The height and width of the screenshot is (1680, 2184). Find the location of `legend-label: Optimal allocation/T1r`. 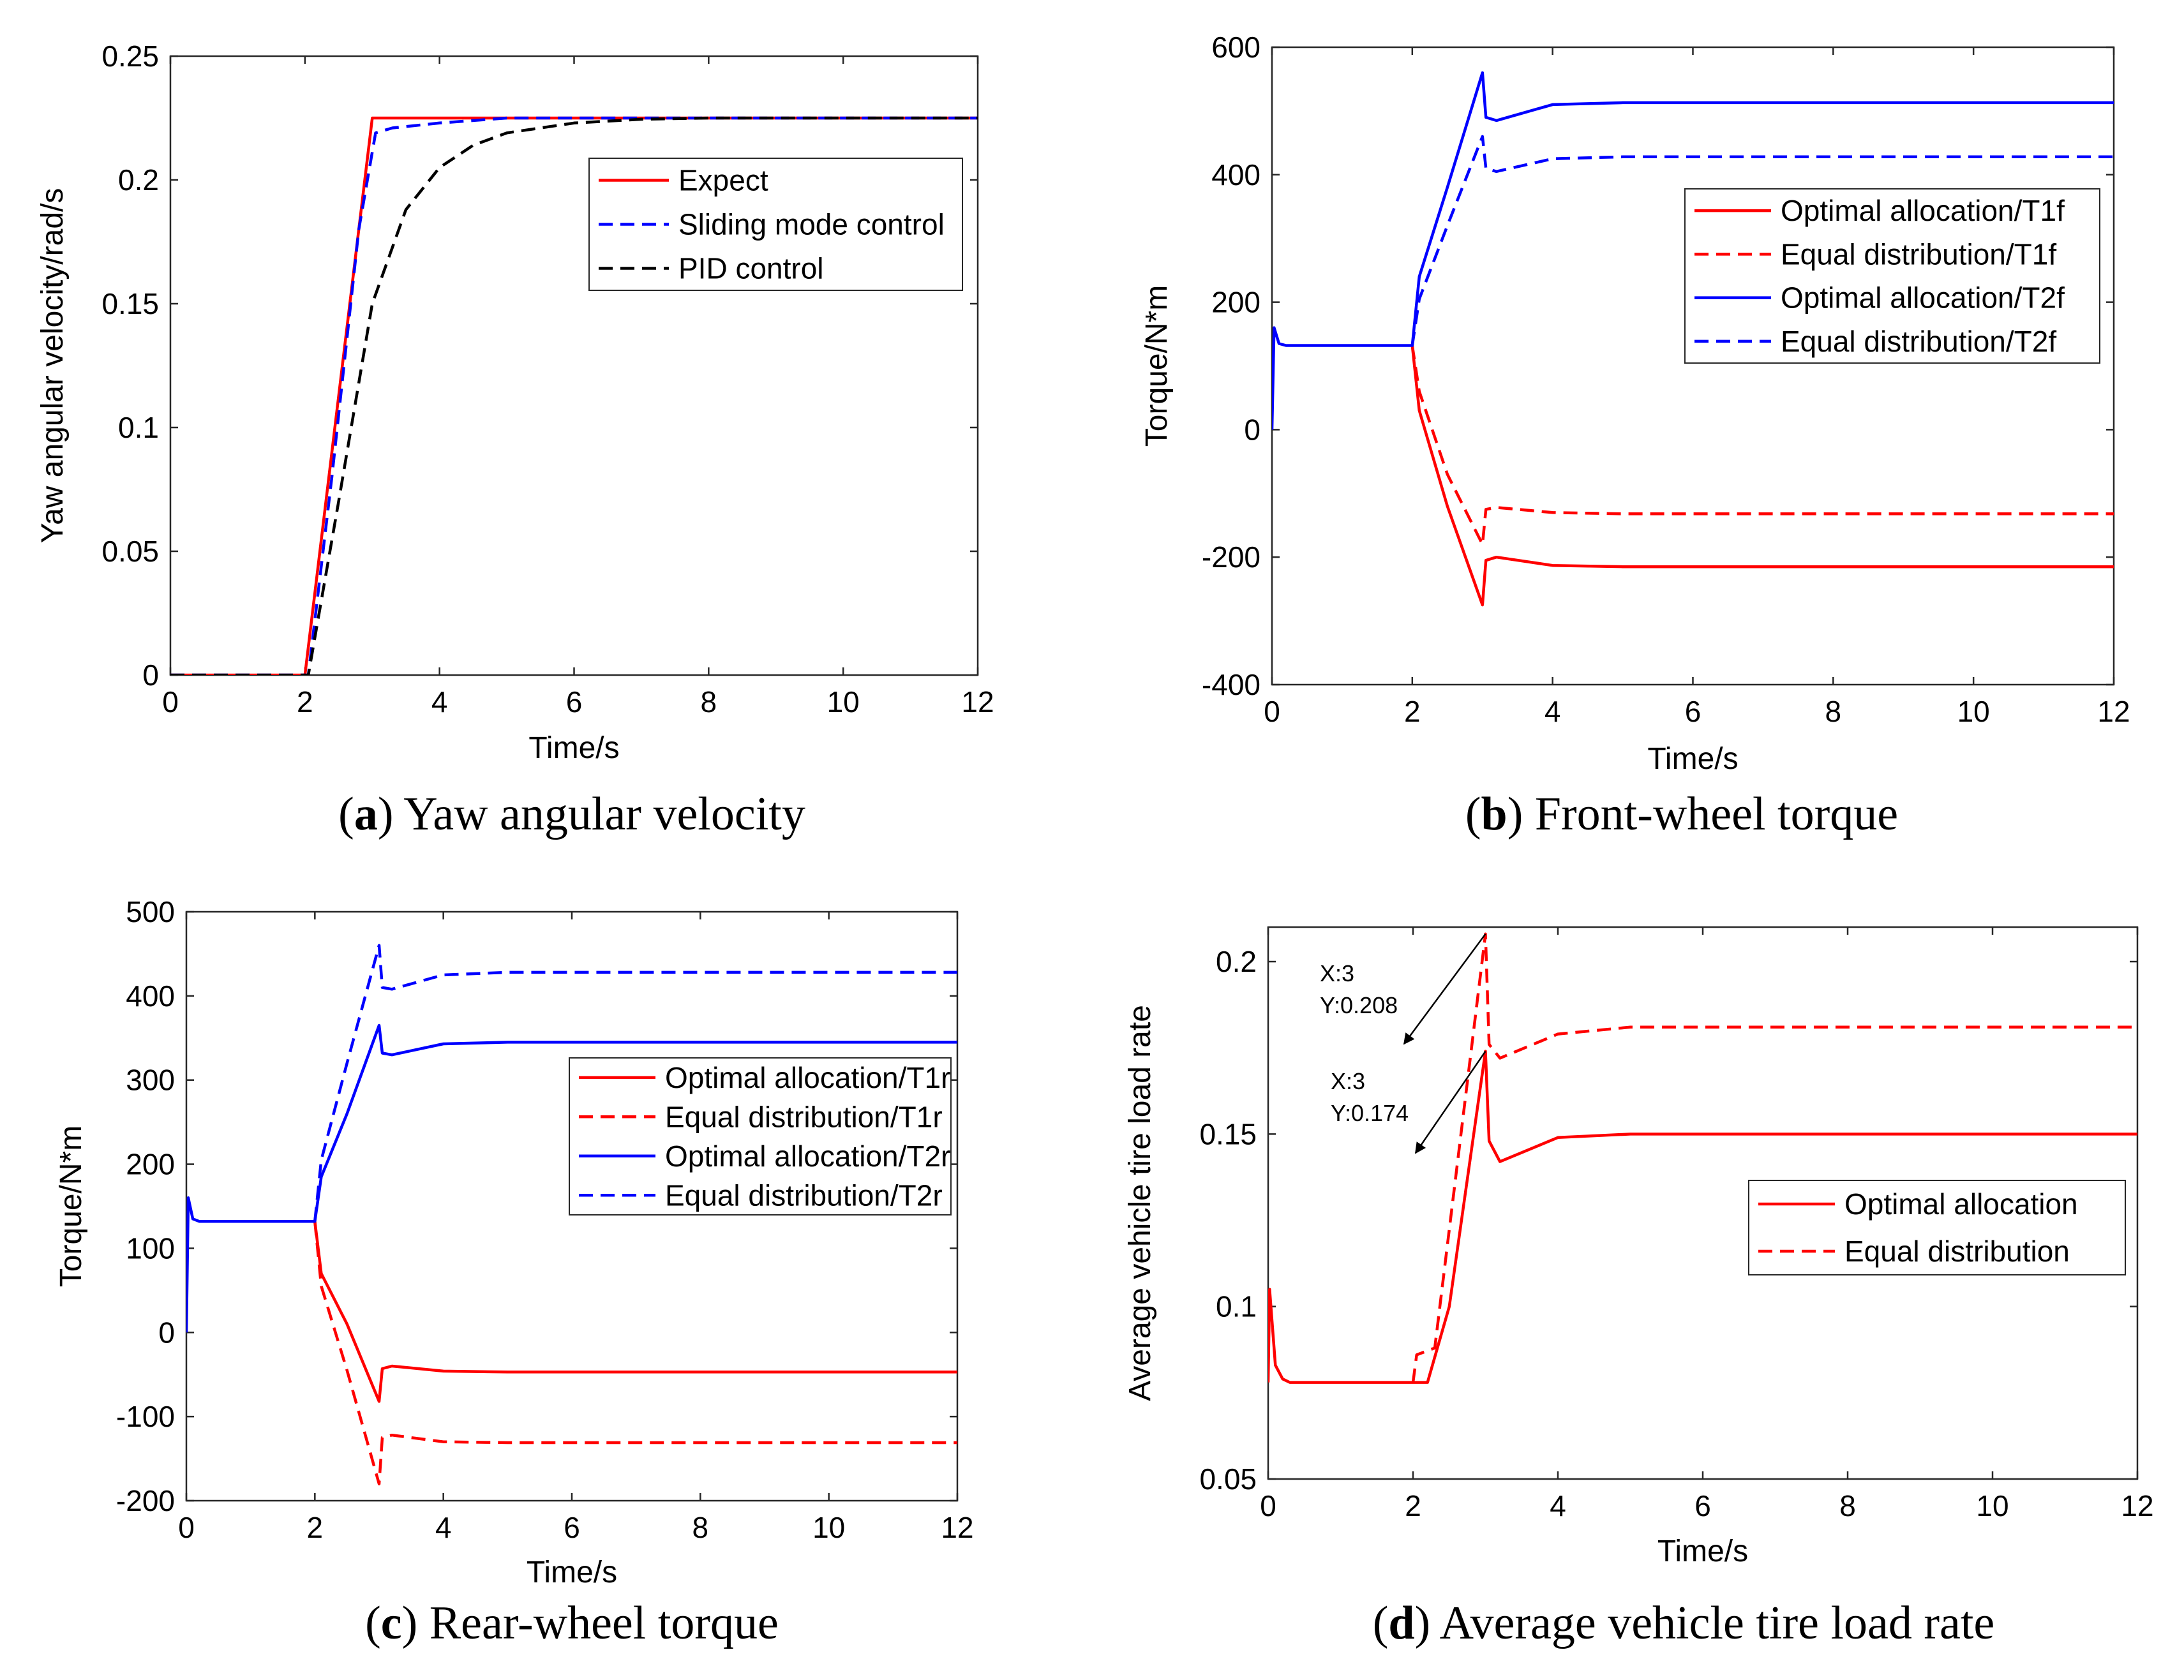

legend-label: Optimal allocation/T1r is located at coordinates (808, 1077).